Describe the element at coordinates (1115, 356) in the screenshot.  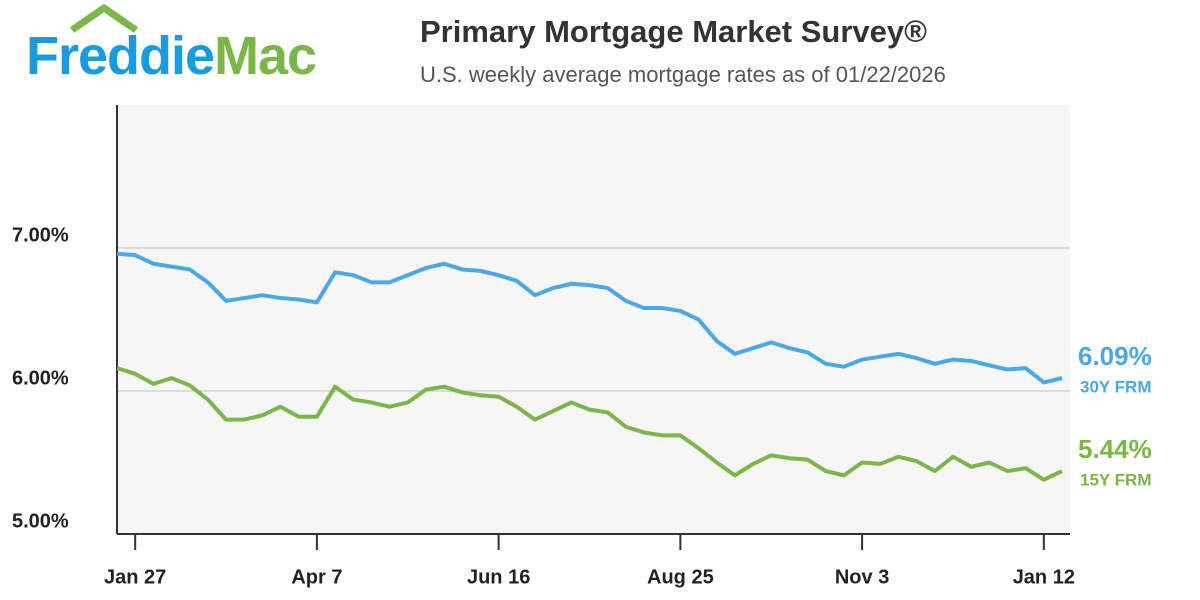
I see `end-value-label: 6.09%` at that location.